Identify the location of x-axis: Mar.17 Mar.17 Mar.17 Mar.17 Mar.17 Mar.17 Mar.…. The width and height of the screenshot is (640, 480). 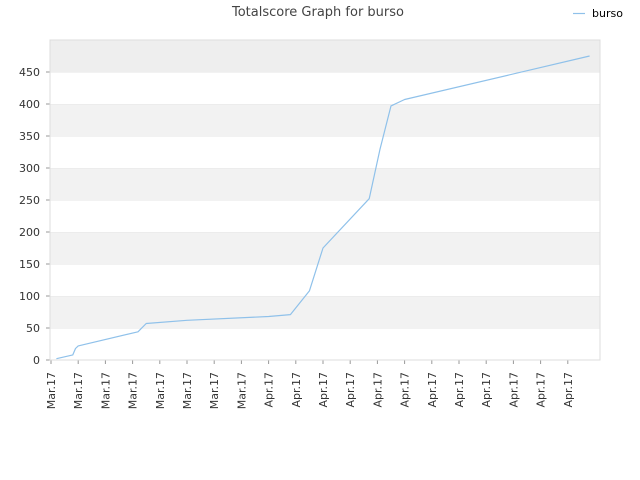
(310, 384).